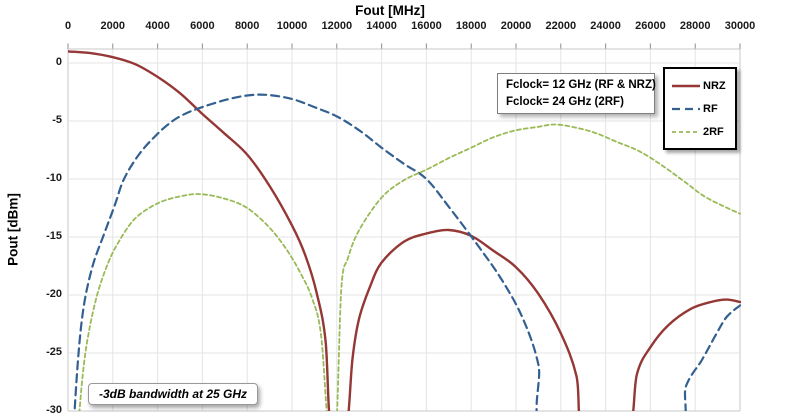 The width and height of the screenshot is (789, 420). I want to click on x-tick-label-28000: 28000, so click(695, 26).